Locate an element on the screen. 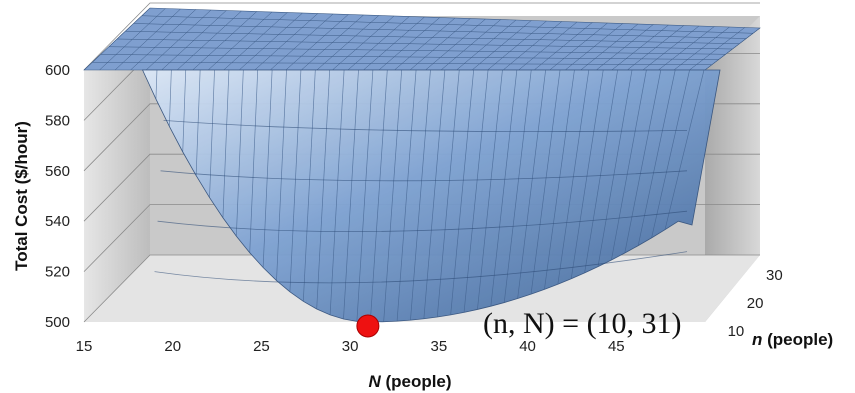  plateau-top is located at coordinates (422, 39).